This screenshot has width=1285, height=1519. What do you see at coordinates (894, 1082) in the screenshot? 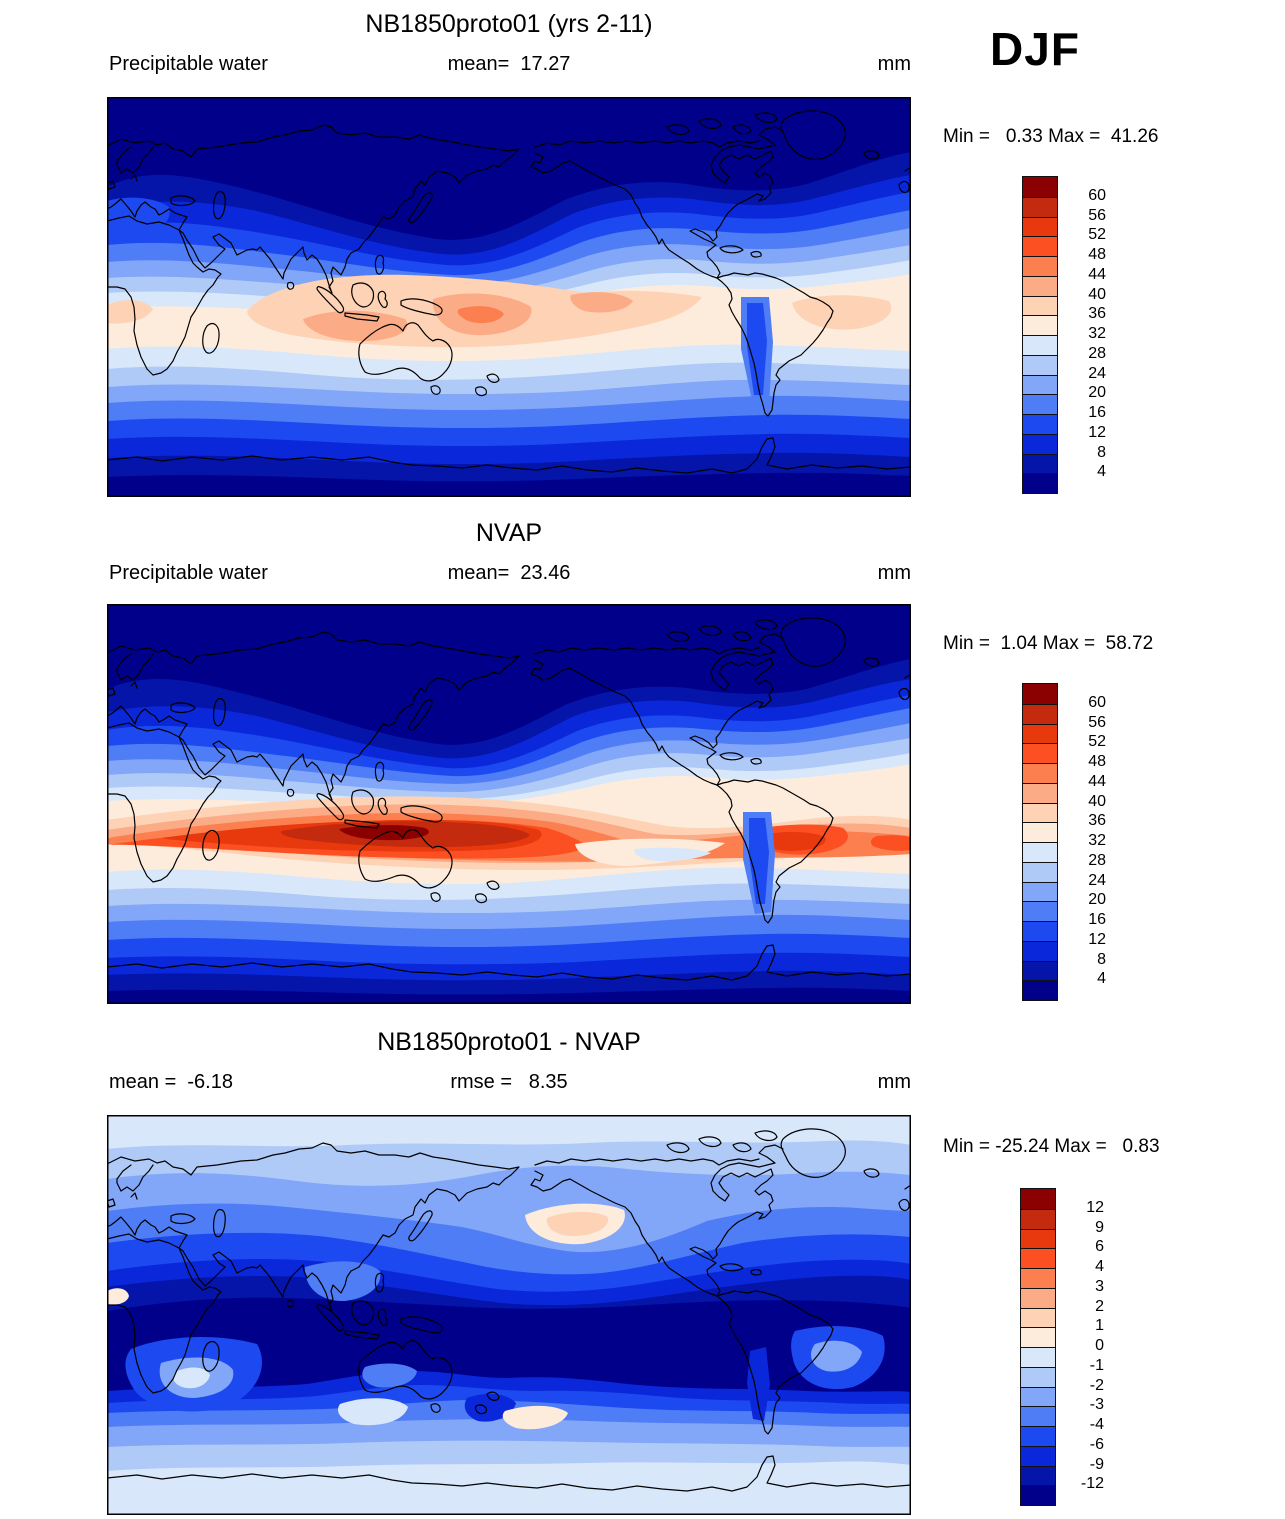
I see `panel3-unit-label: mm` at bounding box center [894, 1082].